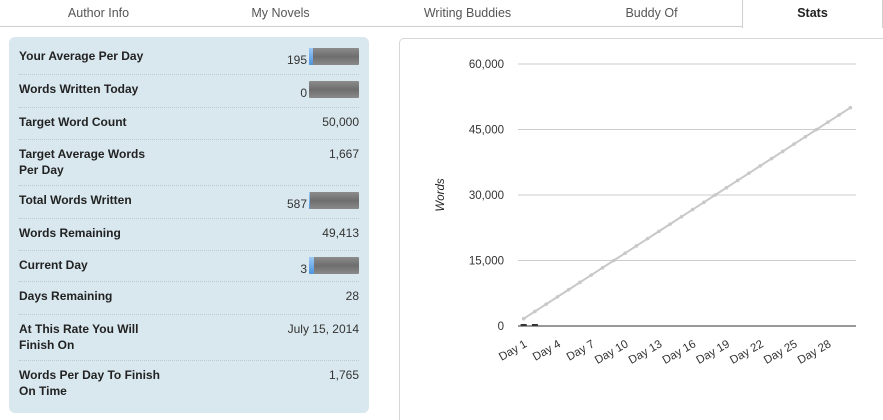  What do you see at coordinates (189, 58) in the screenshot?
I see `stat-row-average-per-day: Your Average Per Day 195` at bounding box center [189, 58].